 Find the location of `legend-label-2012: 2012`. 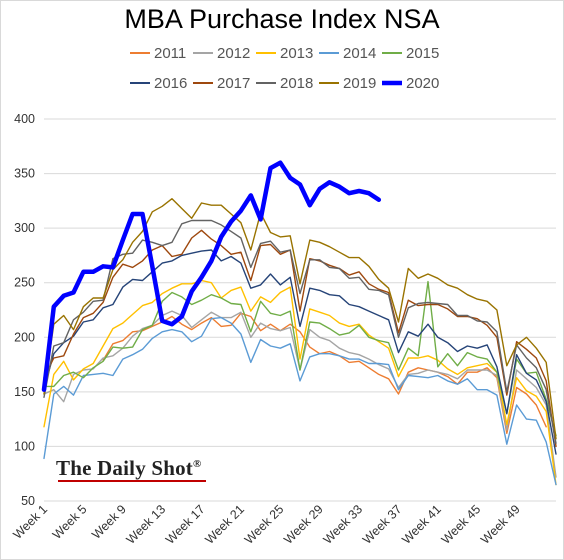

legend-label-2012: 2012 is located at coordinates (233, 53).